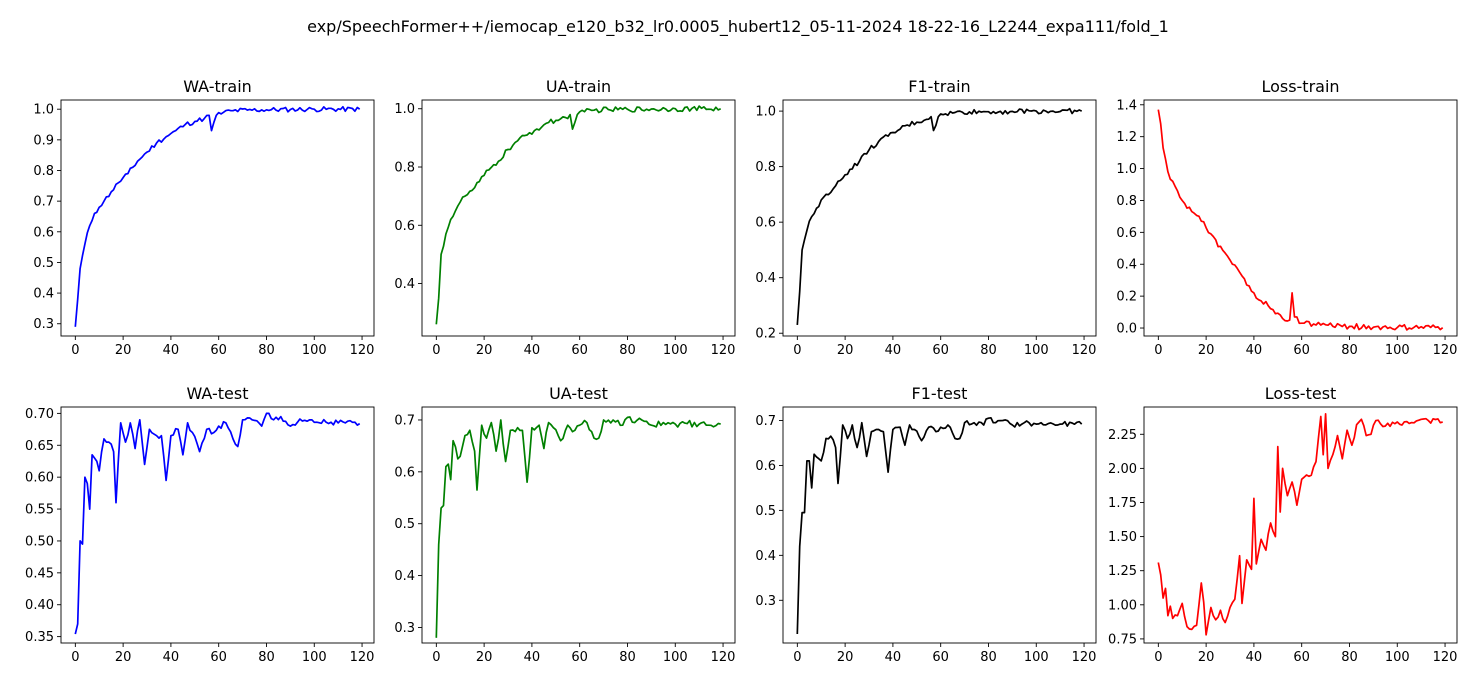 The height and width of the screenshot is (687, 1476). Describe the element at coordinates (1122, 469) in the screenshot. I see `y-tick-label: 2.00` at that location.